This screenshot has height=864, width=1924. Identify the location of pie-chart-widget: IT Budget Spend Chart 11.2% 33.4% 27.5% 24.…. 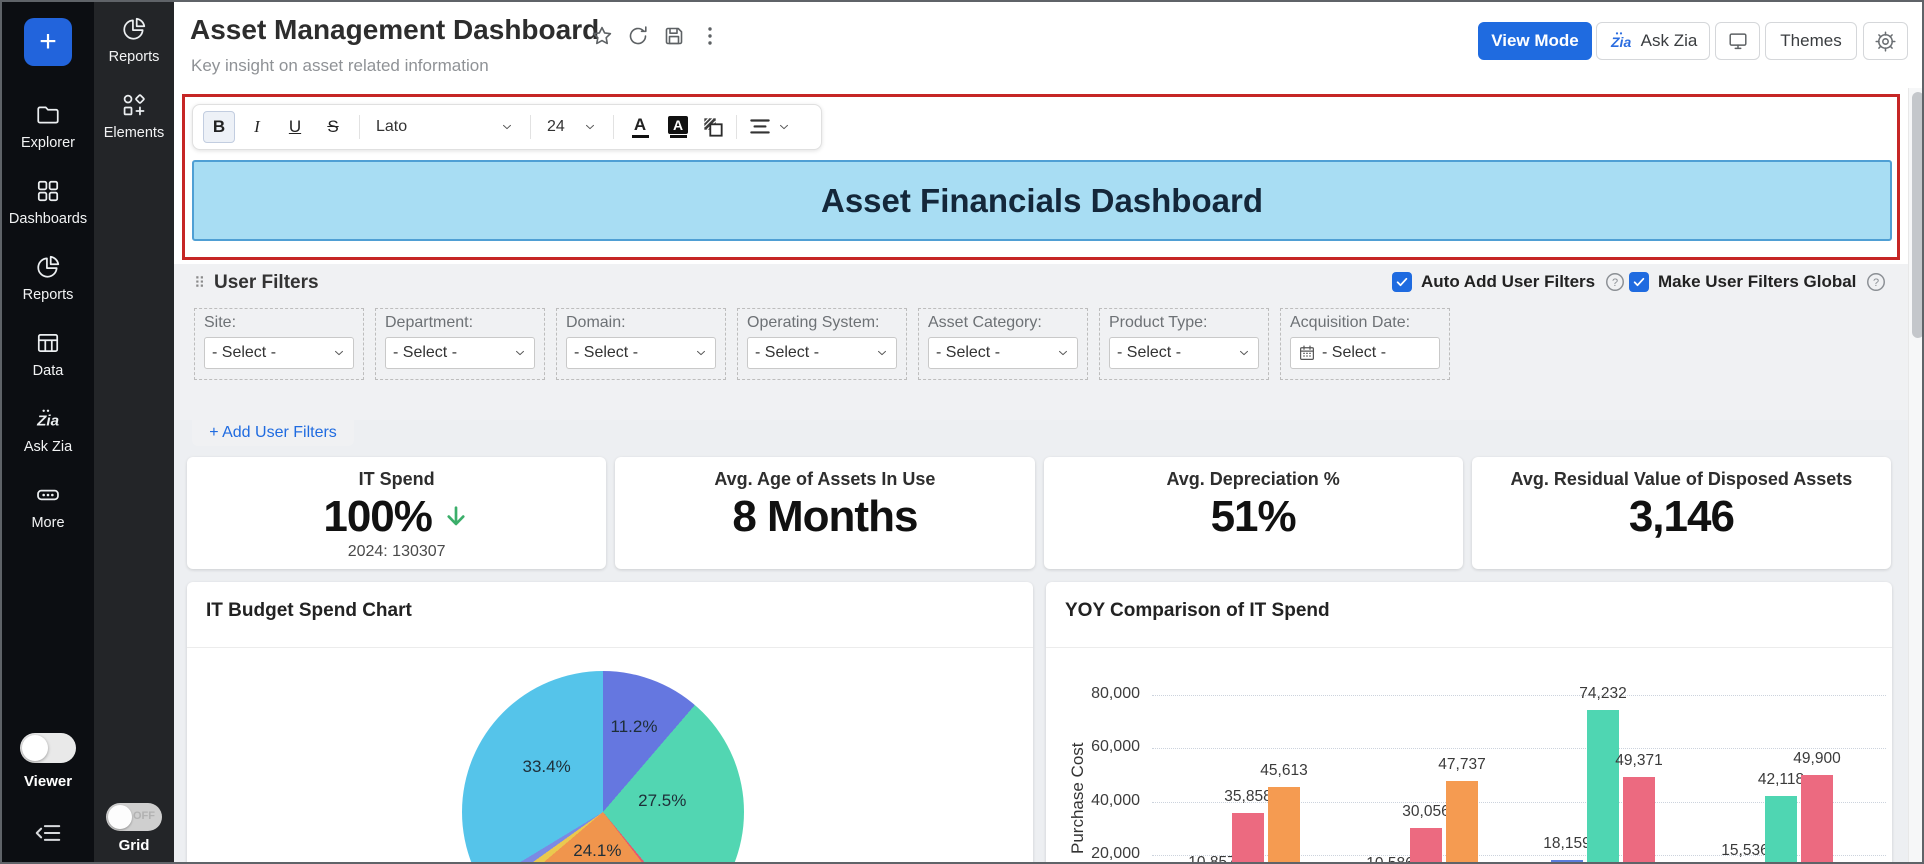
(610, 722).